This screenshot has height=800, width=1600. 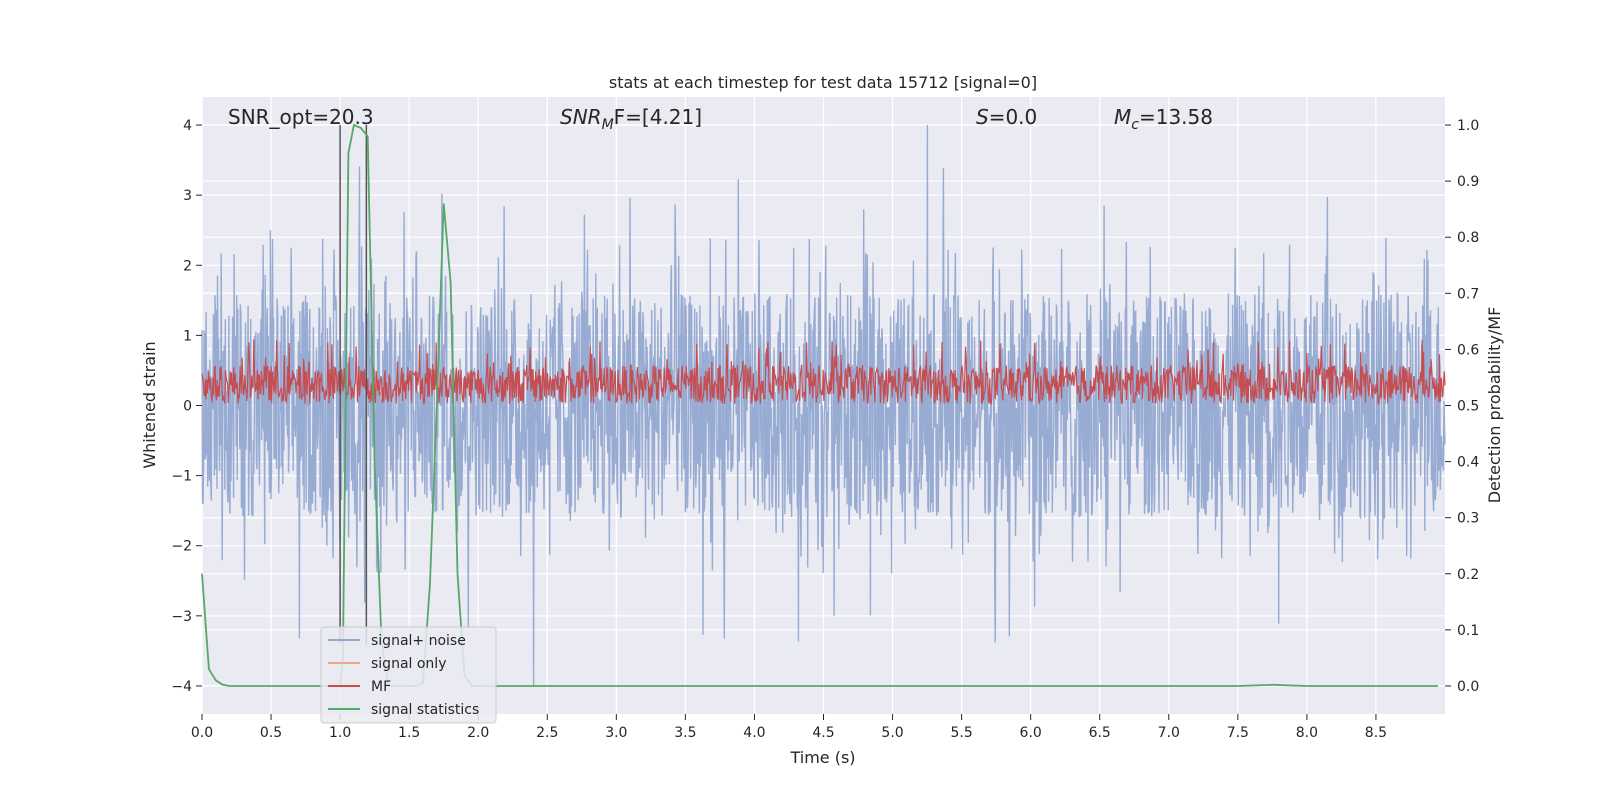 What do you see at coordinates (181, 687) in the screenshot?
I see `y-tick-label-0: −4` at bounding box center [181, 687].